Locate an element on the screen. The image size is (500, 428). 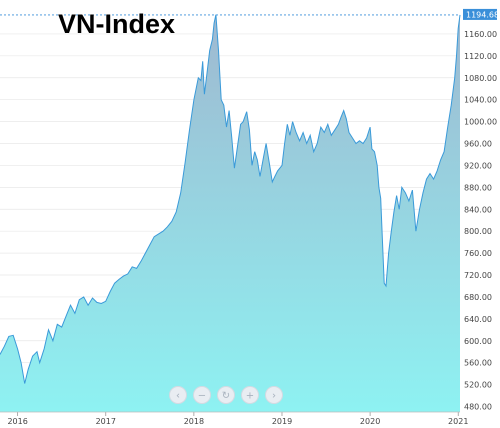
chart-navigation: ‹ − ↻ + › is located at coordinates (226, 395).